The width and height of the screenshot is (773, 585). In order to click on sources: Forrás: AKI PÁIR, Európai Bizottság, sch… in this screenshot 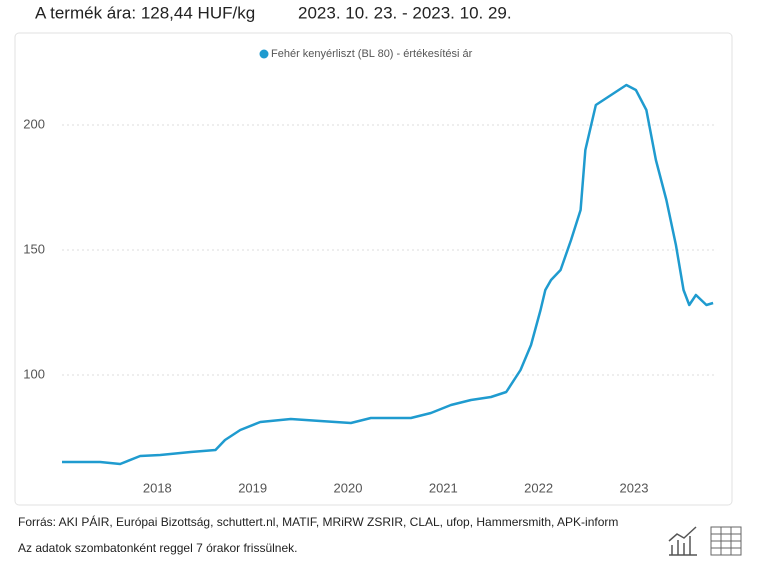, I will do `click(318, 521)`.